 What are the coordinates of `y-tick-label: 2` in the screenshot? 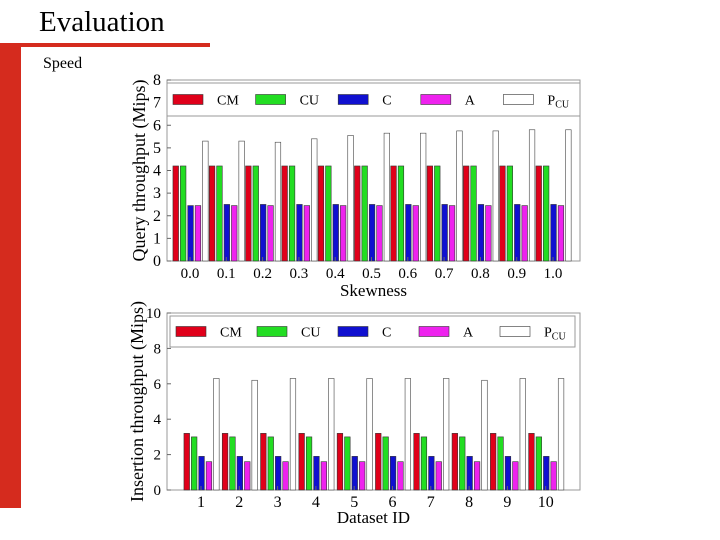 It's located at (157, 216).